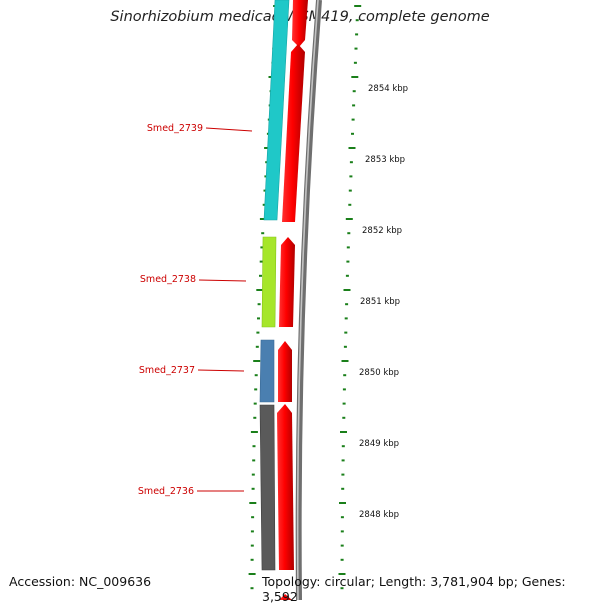  Describe the element at coordinates (285, 597) in the screenshot. I see `gene-arrow-bottom` at that location.